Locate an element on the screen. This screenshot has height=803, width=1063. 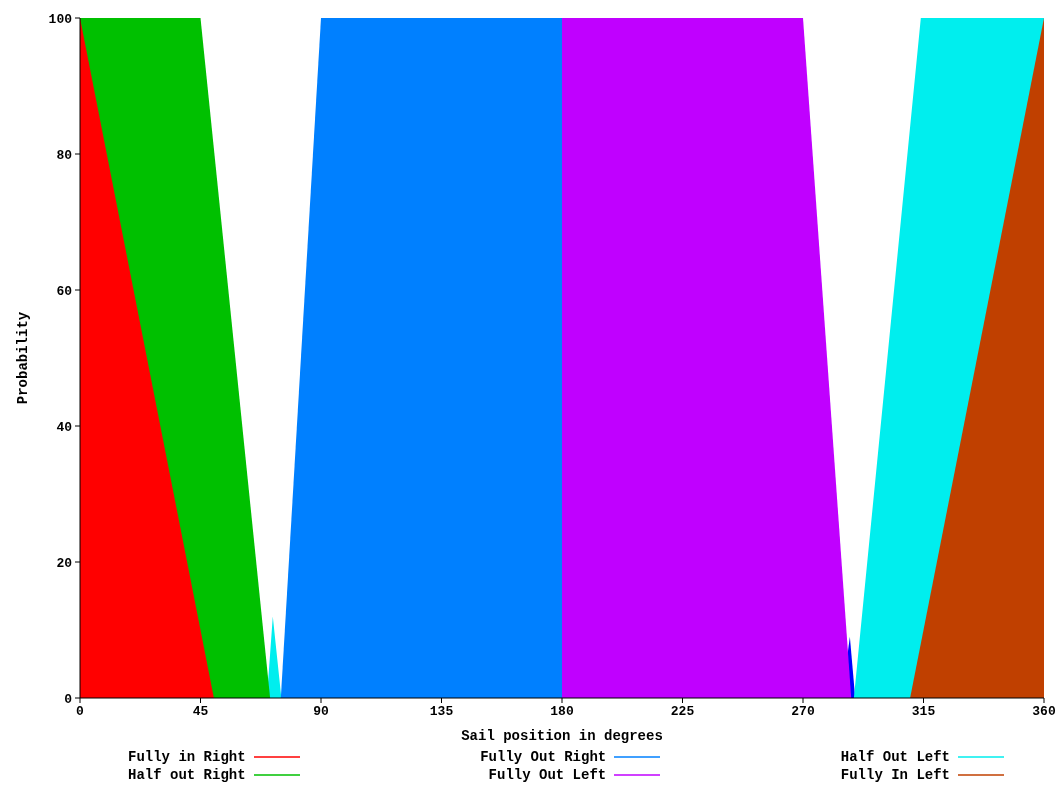
legend-label: Fully Out Left is located at coordinates (547, 775).